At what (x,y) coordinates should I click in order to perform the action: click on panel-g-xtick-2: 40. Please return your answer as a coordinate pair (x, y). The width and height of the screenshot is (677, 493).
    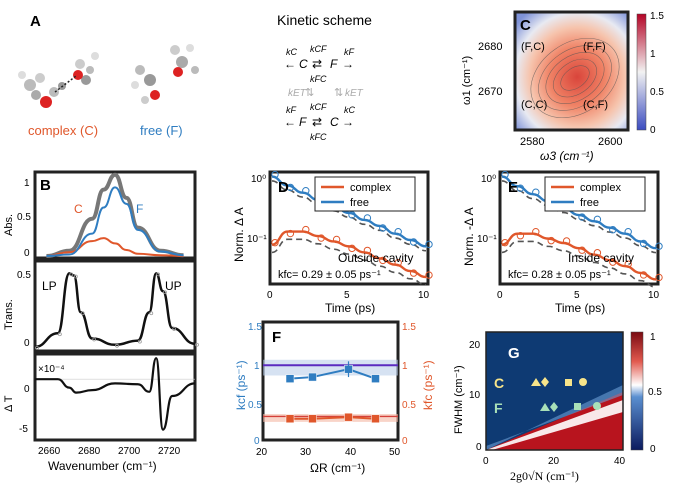
    Looking at the image, I should click on (620, 461).